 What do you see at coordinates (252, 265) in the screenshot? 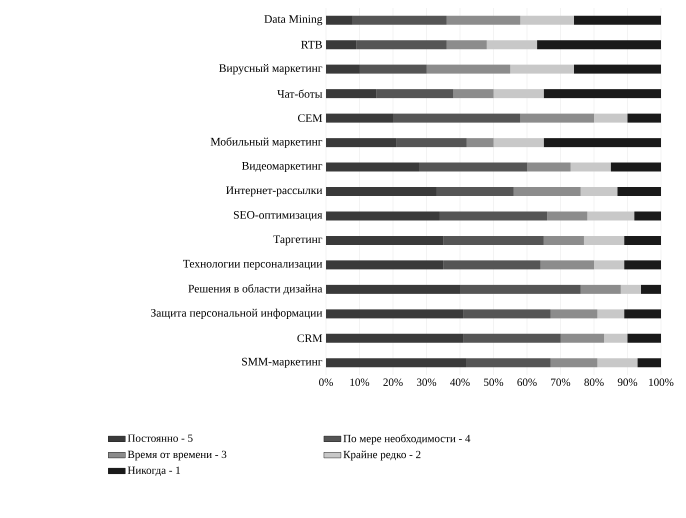
I see `y-tick-label: Технологии персонализации` at bounding box center [252, 265].